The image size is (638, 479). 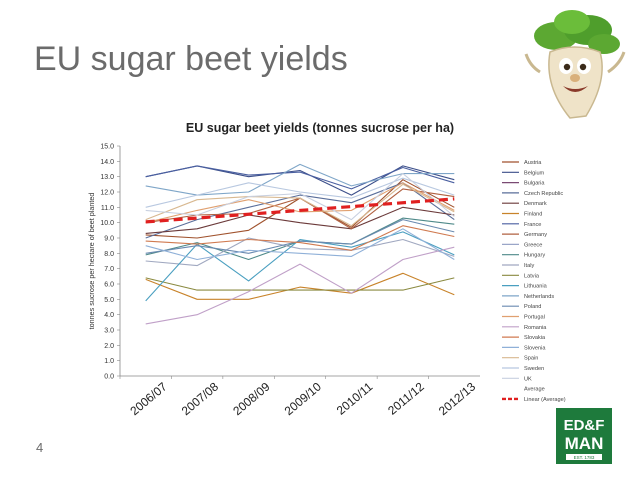 I want to click on legend-label: UK, so click(x=528, y=379).